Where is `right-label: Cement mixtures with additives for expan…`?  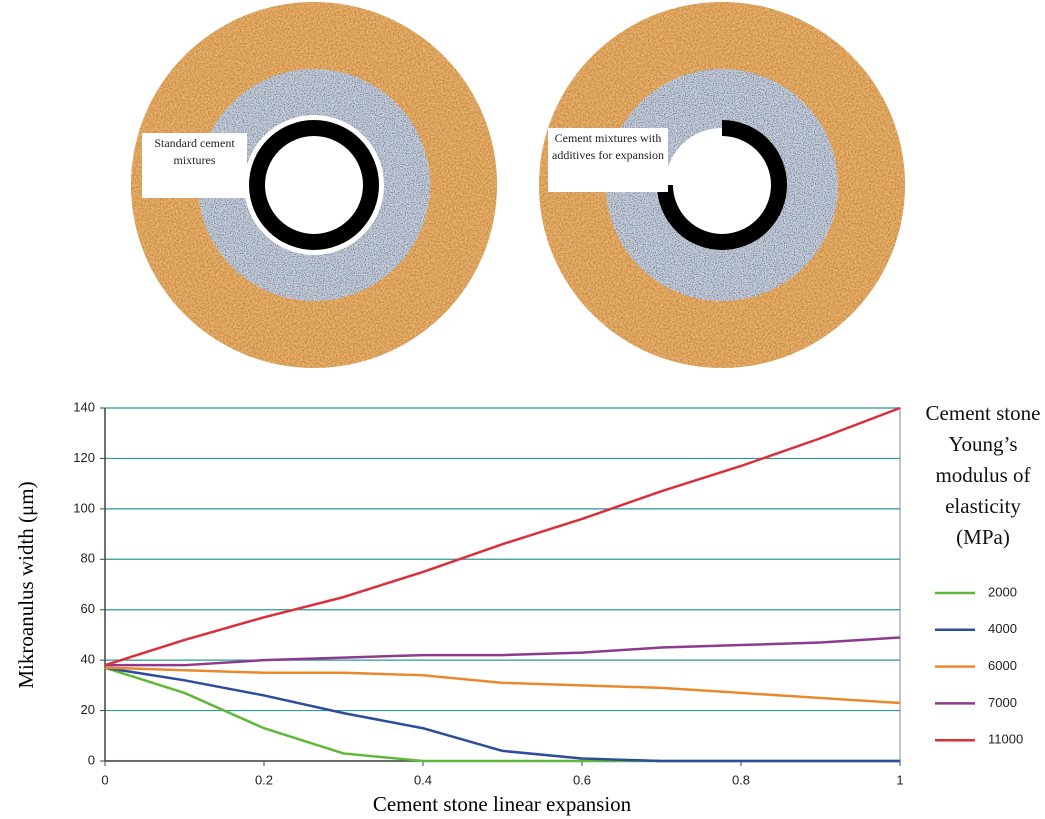
right-label: Cement mixtures with additives for expan… is located at coordinates (608, 160).